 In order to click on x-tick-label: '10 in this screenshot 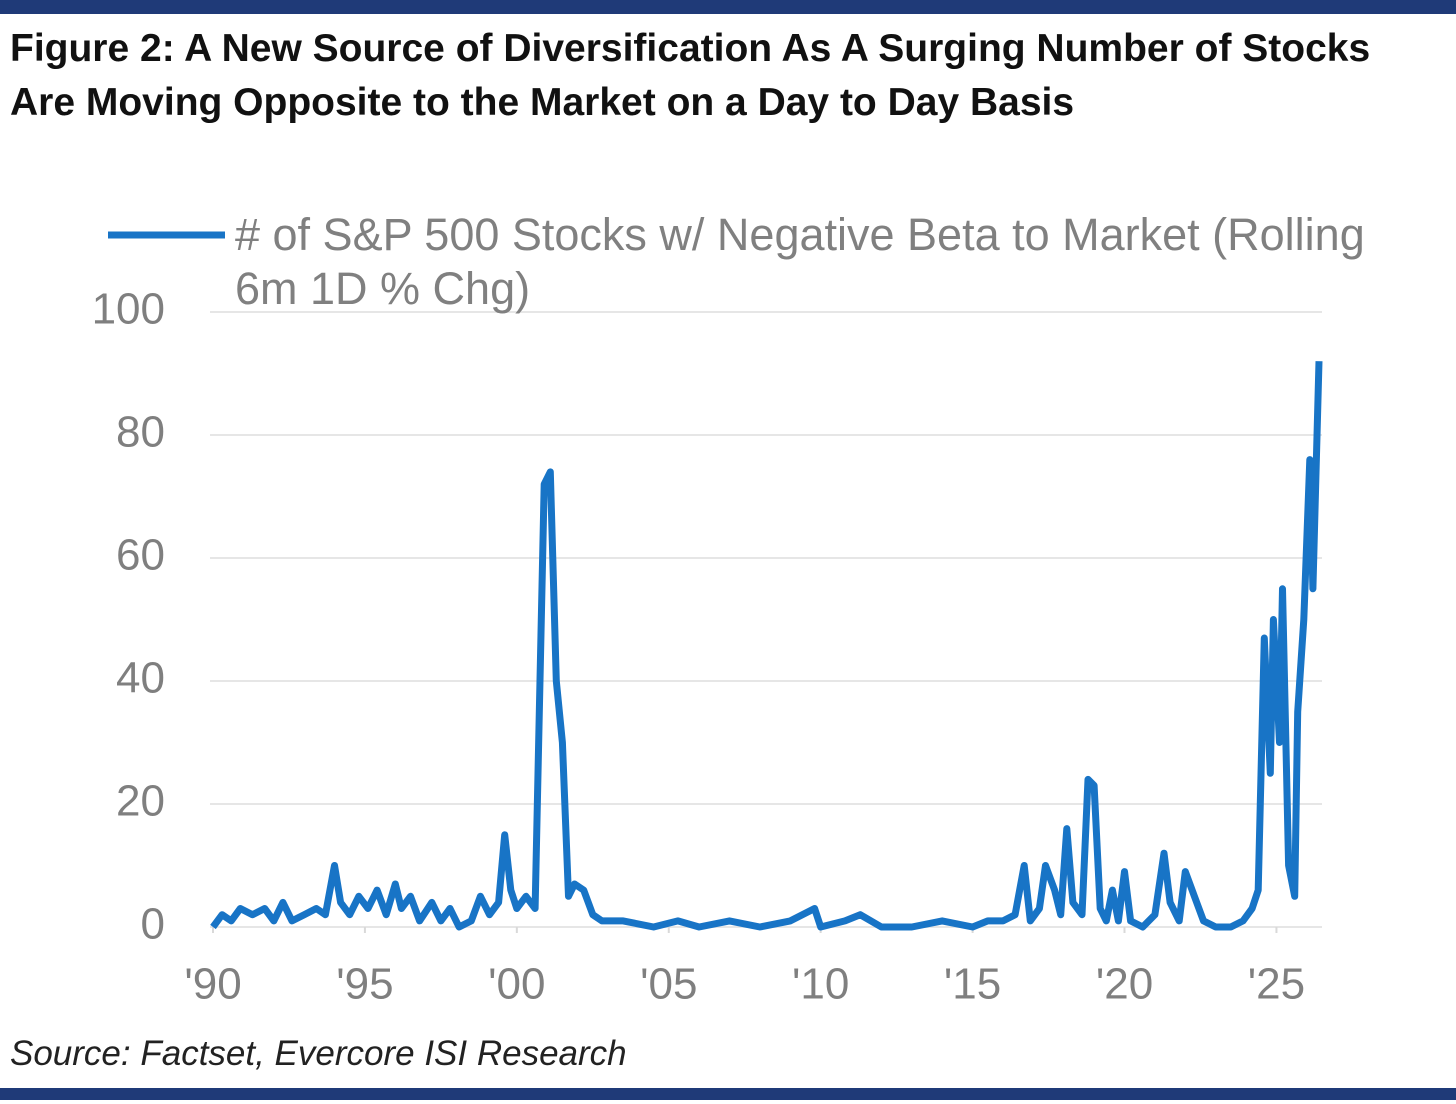, I will do `click(820, 984)`.